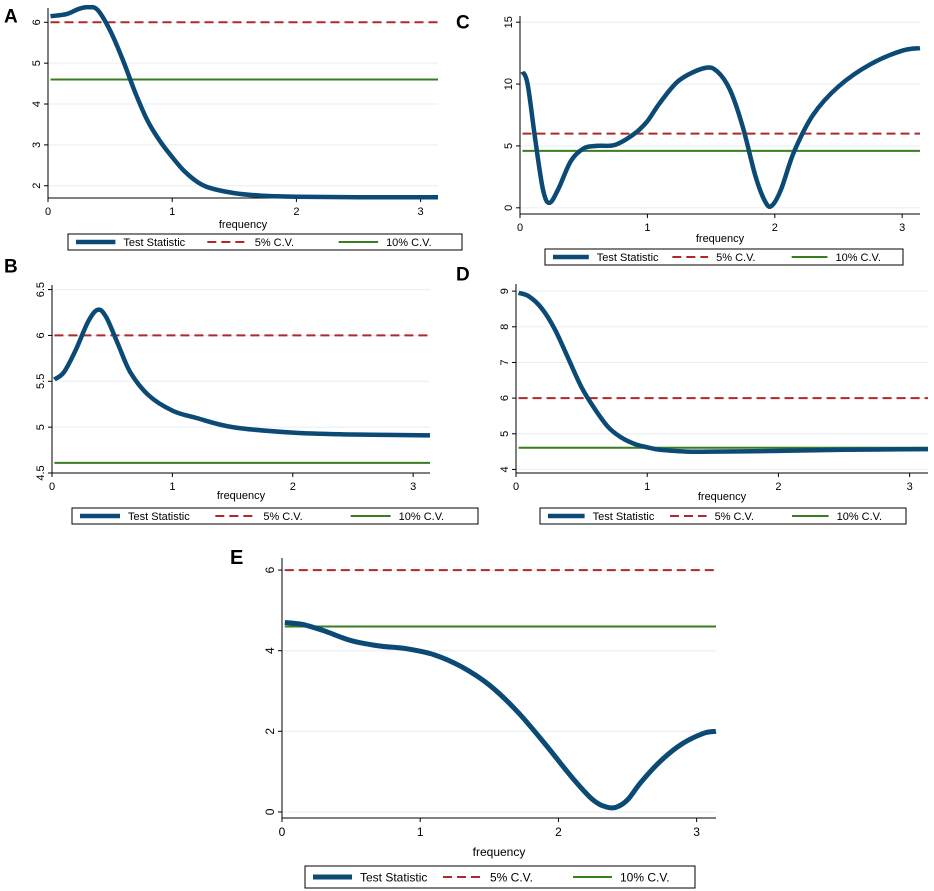 The image size is (934, 891). Describe the element at coordinates (37, 145) in the screenshot. I see `y-tick-label: 3` at that location.